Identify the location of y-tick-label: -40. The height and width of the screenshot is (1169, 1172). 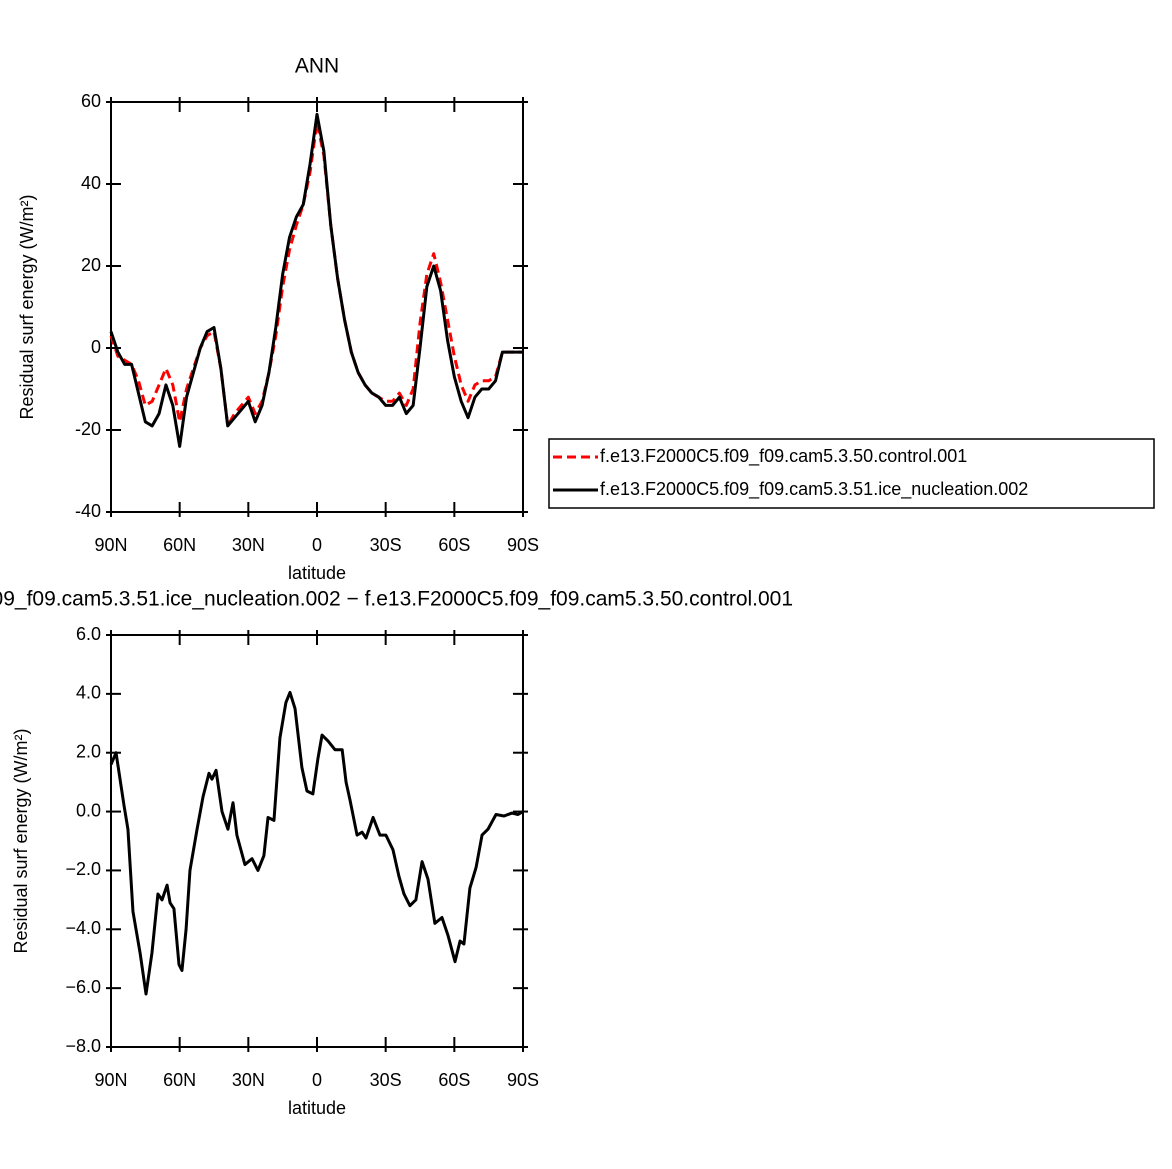
(88, 511).